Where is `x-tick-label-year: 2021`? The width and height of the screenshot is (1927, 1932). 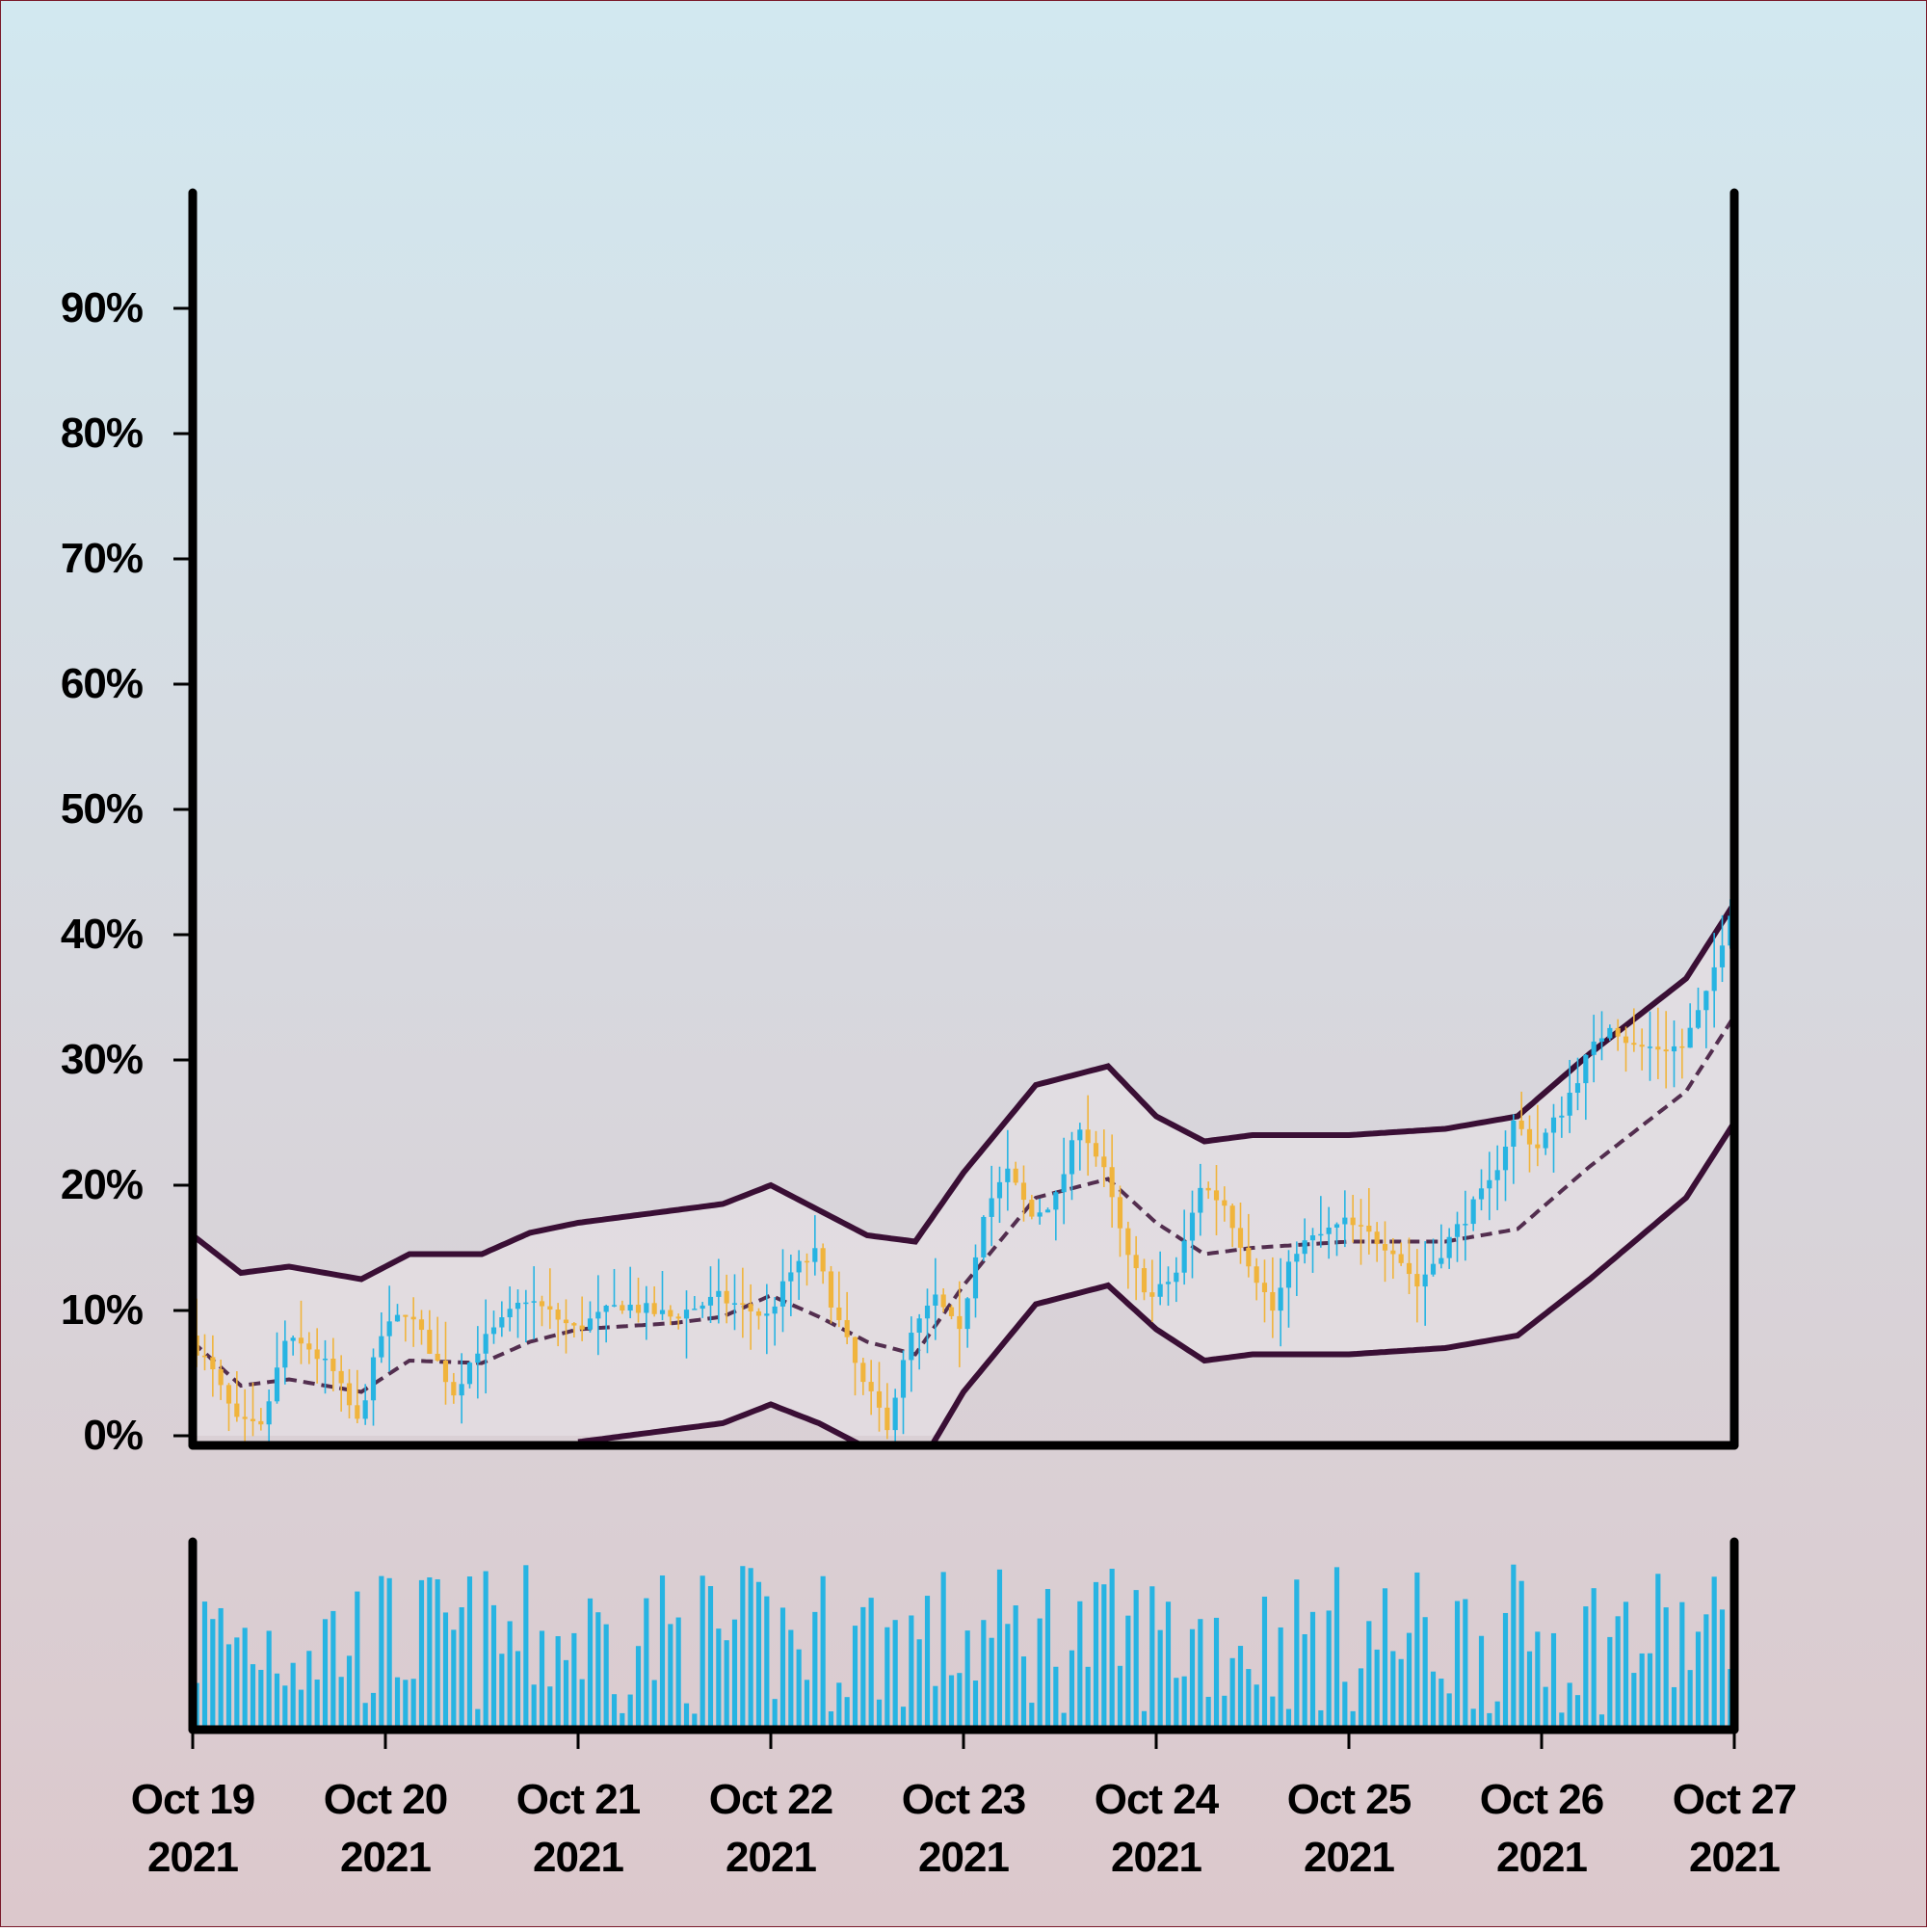
x-tick-label-year: 2021 is located at coordinates (578, 1857).